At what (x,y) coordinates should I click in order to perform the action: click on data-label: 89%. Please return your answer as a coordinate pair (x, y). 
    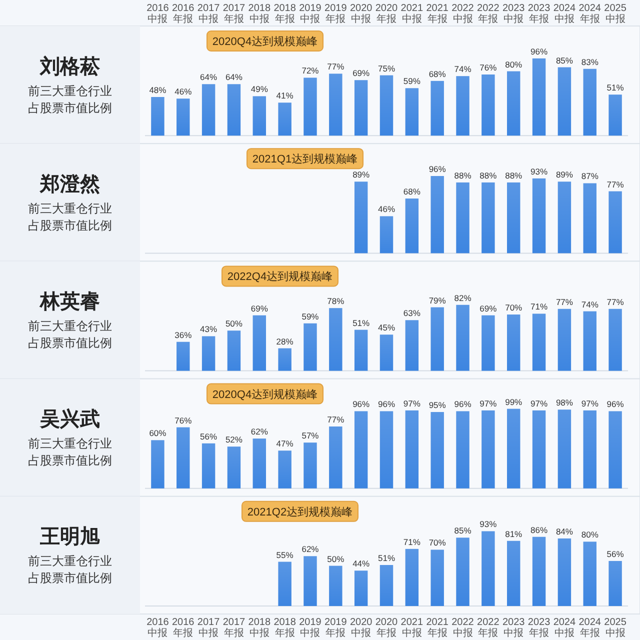
    Looking at the image, I should click on (361, 175).